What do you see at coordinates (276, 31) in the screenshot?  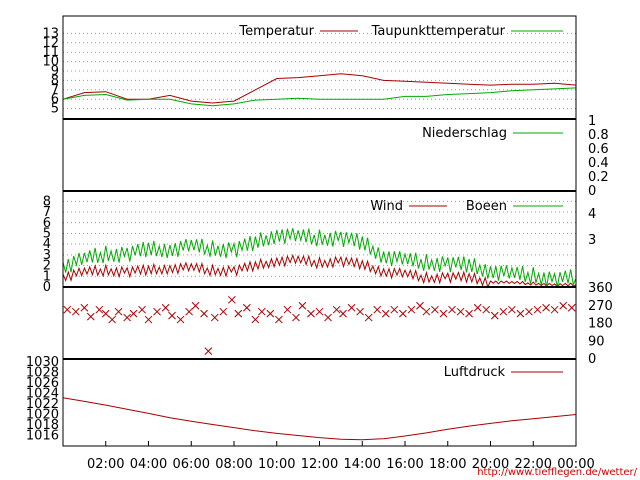 I see `legend-label-temperatur: Temperatur` at bounding box center [276, 31].